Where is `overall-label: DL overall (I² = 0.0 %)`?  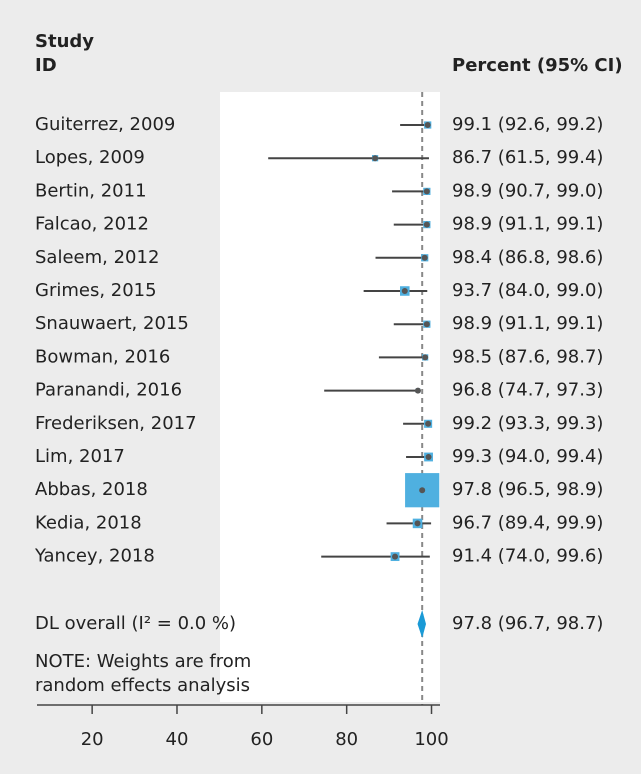
overall-label: DL overall (I² = 0.0 %) is located at coordinates (135, 623).